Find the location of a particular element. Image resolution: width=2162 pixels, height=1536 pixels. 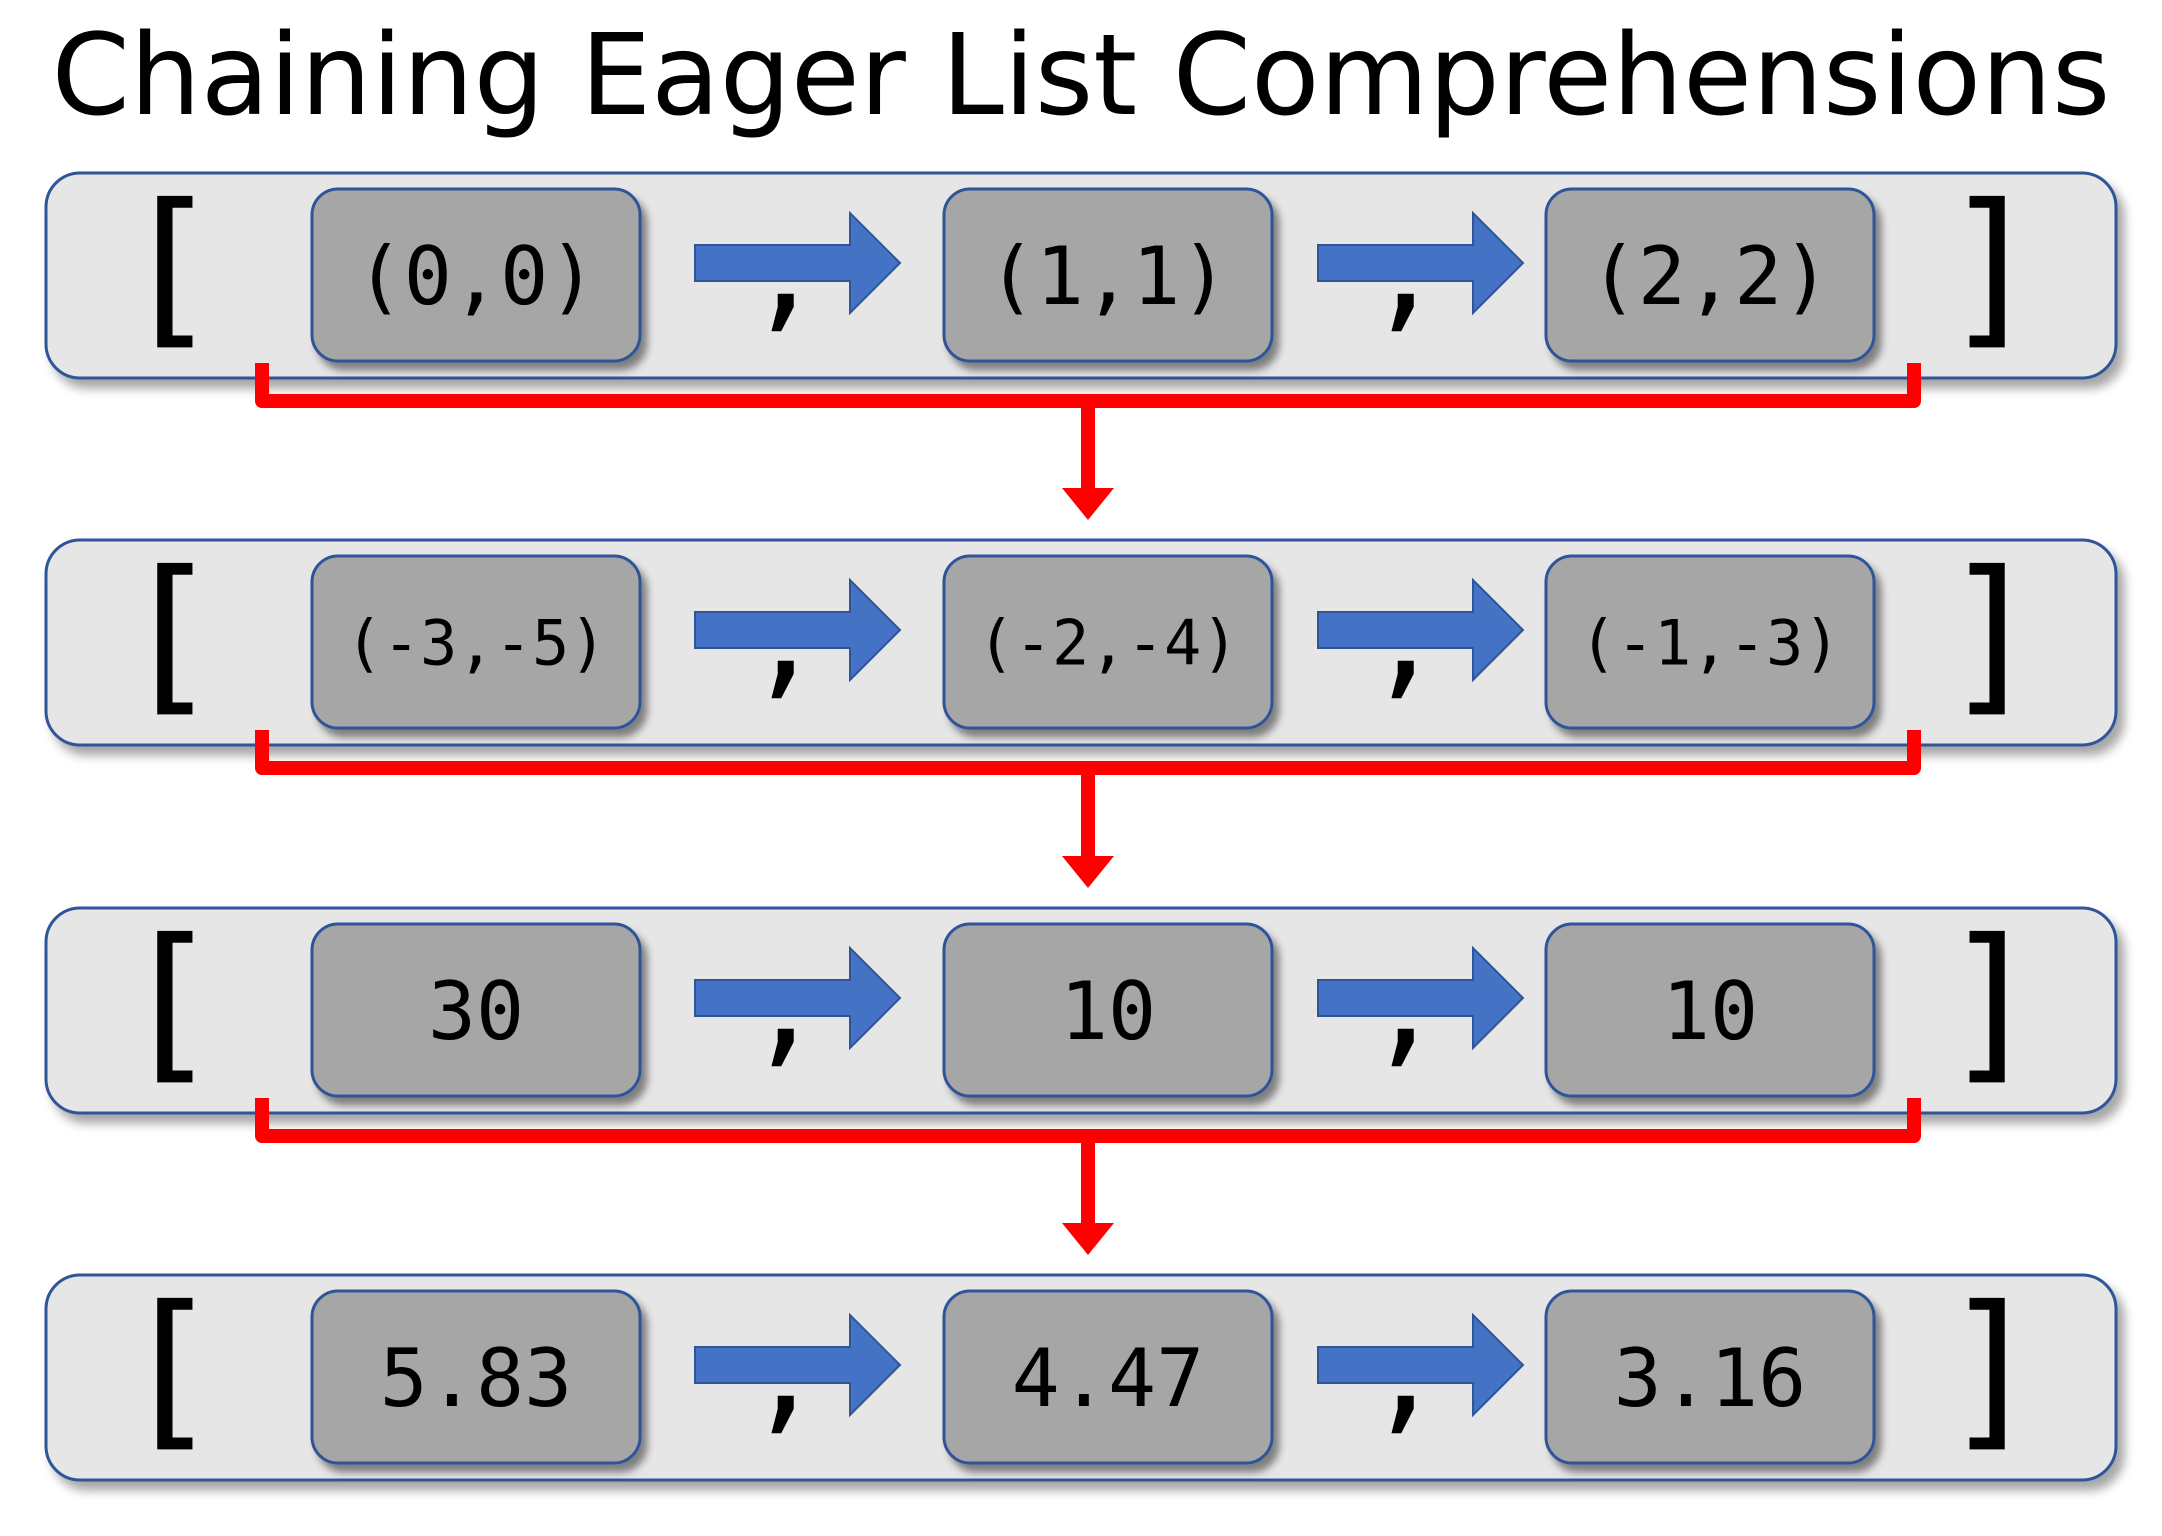

list-element-value: 3.16 is located at coordinates (1710, 1378).